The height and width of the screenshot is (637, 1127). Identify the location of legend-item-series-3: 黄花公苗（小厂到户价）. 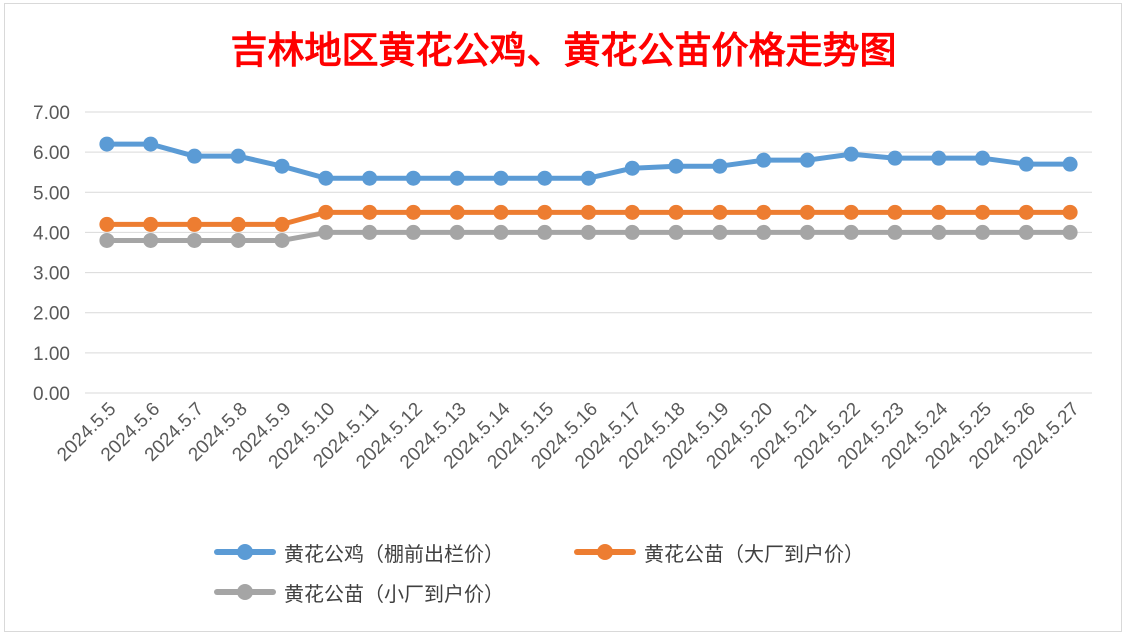
(358, 592).